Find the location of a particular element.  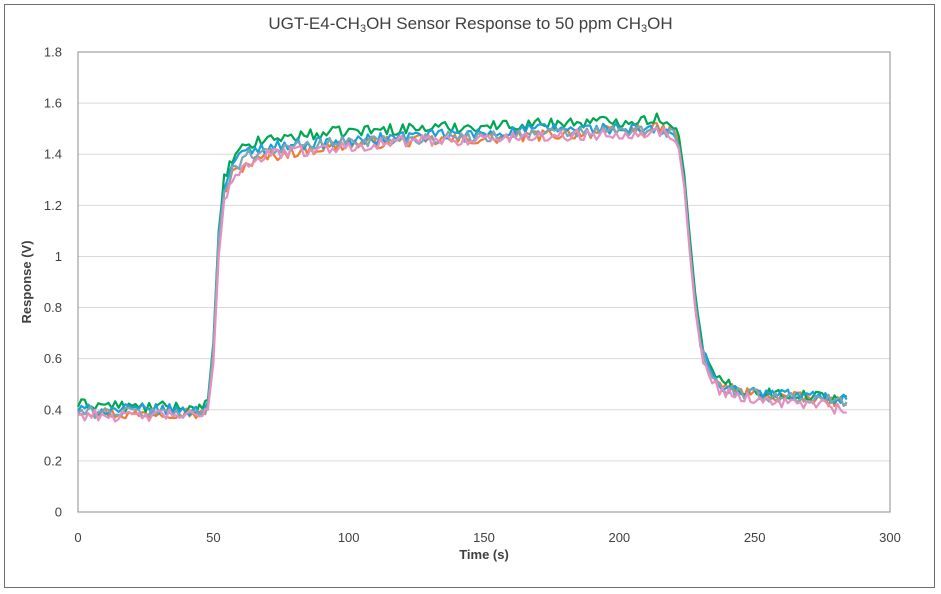

y-tick-label: 1.8 is located at coordinates (53, 52).